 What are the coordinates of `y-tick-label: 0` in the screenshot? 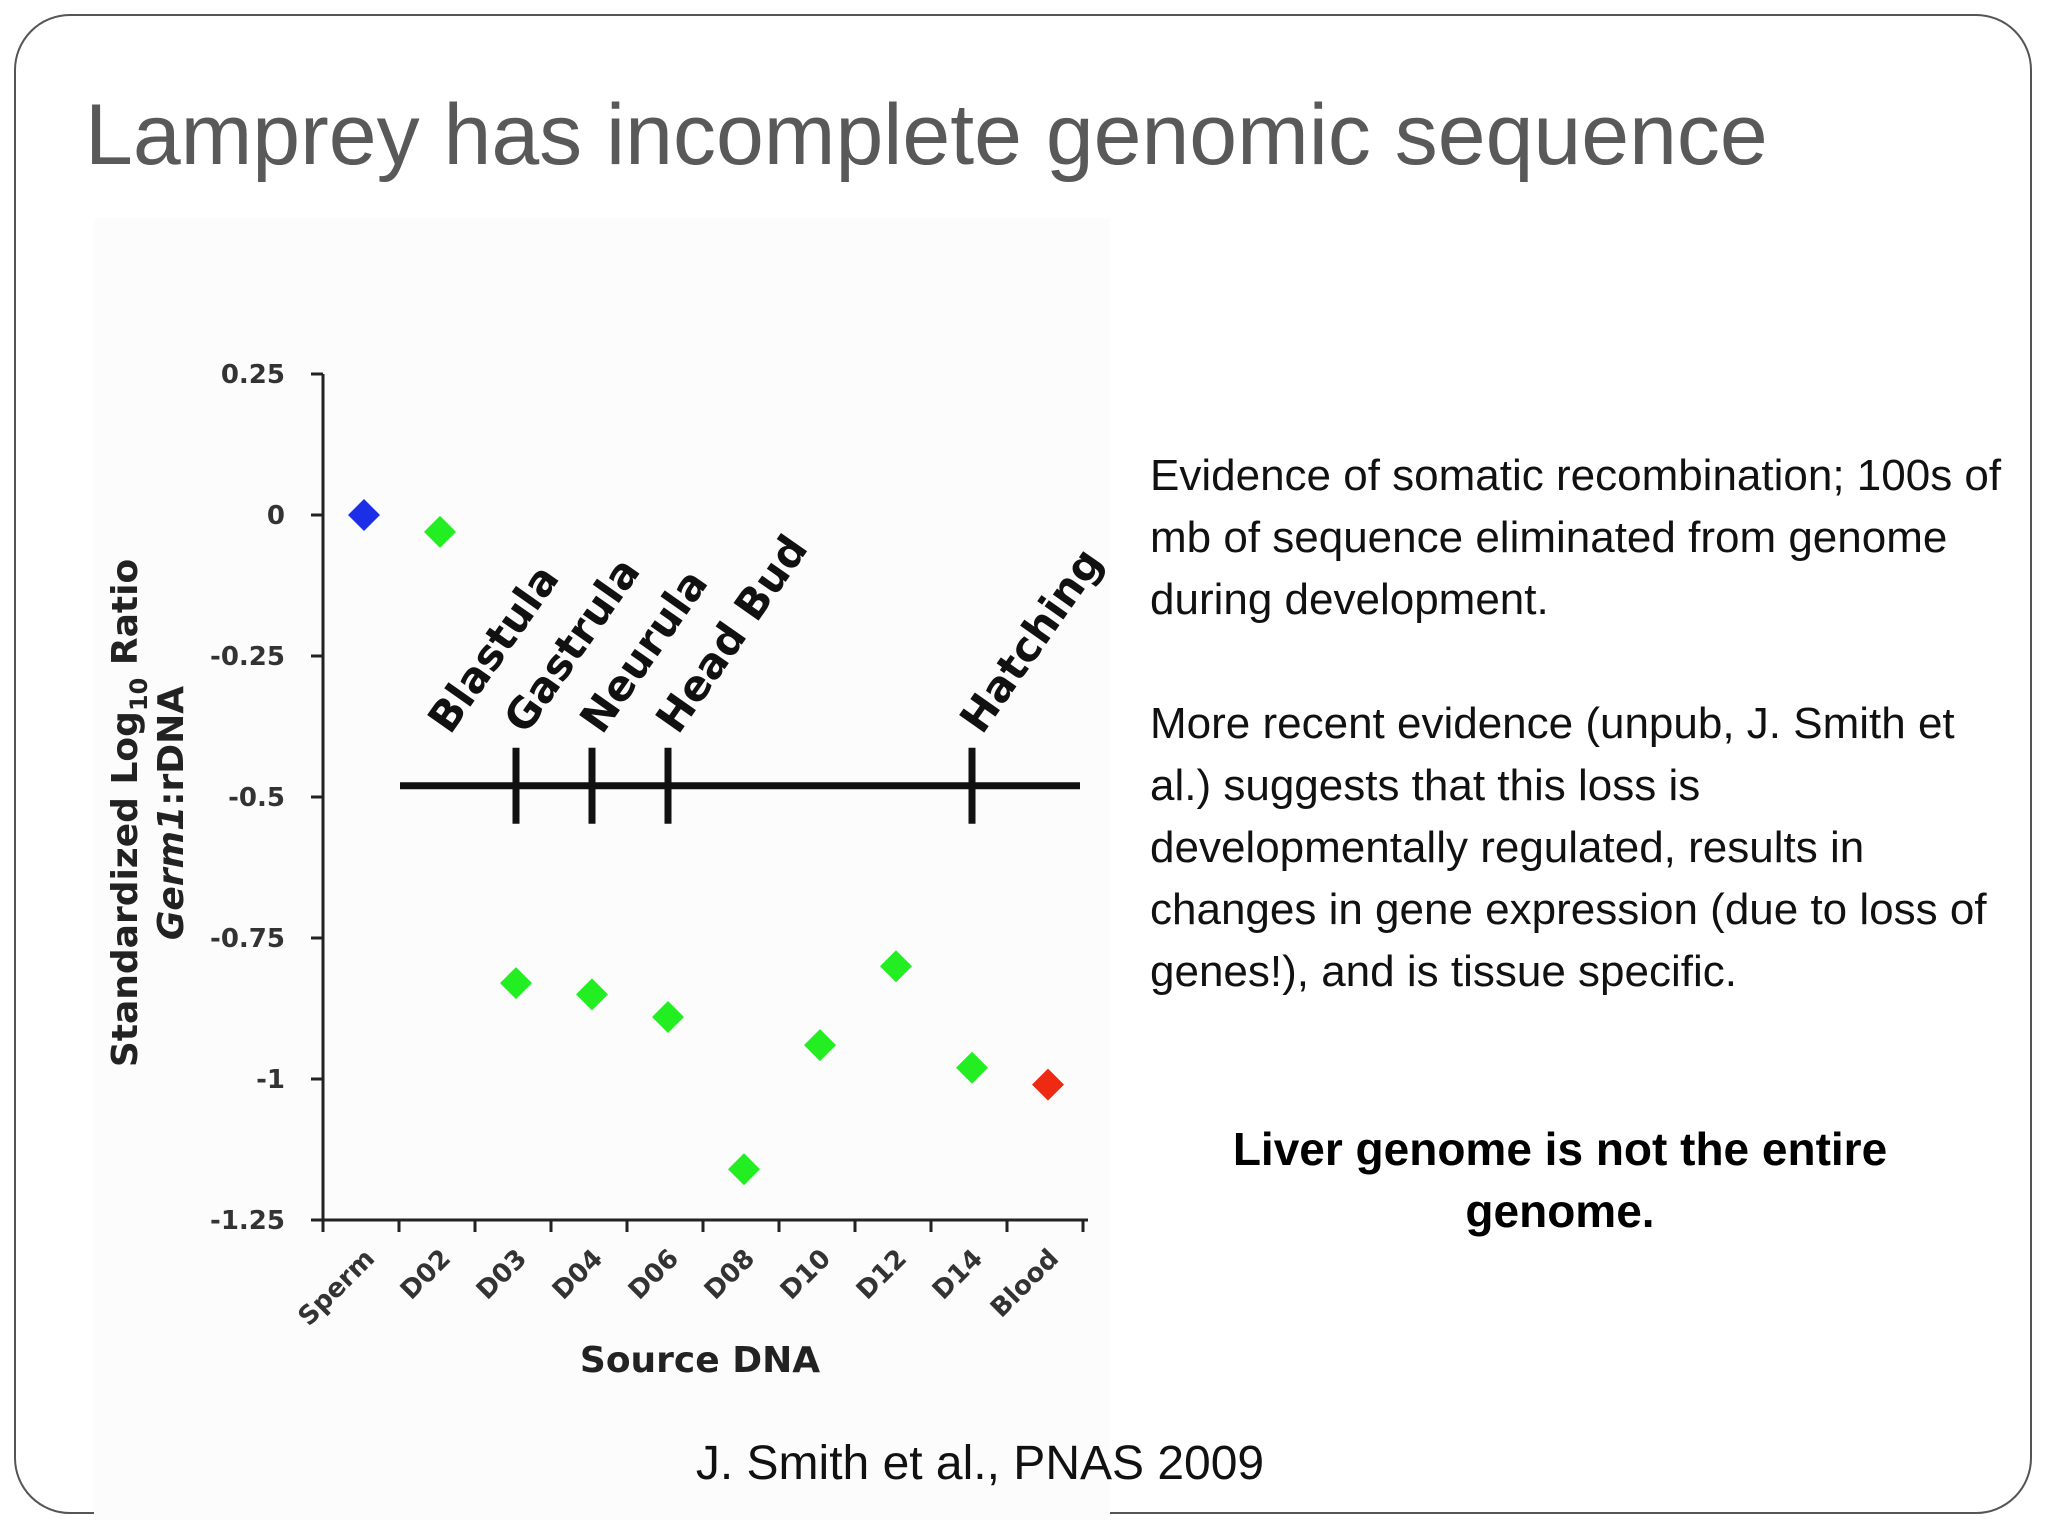 It's located at (276, 516).